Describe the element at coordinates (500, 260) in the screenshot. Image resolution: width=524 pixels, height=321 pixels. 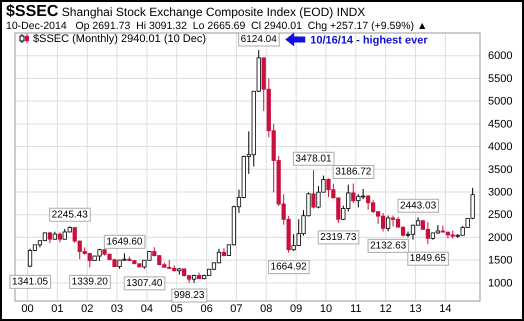
I see `y-tick-label: 1500` at that location.